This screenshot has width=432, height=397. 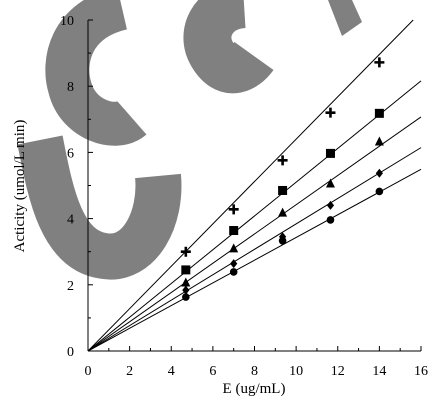 I want to click on y-tick-label: 2, so click(x=70, y=286).